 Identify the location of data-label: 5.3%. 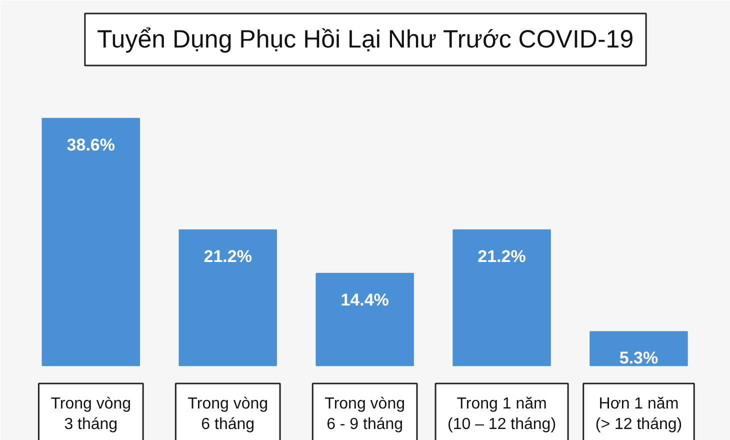
(638, 358).